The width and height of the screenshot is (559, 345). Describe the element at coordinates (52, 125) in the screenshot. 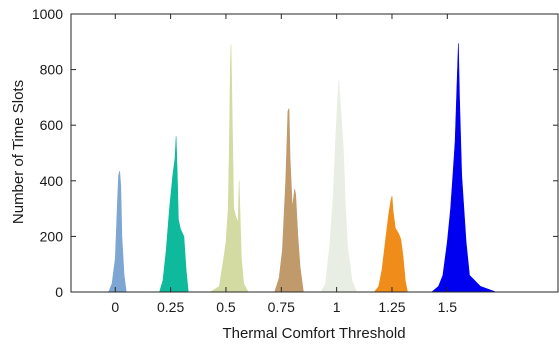

I see `y-tick-label: 600` at that location.